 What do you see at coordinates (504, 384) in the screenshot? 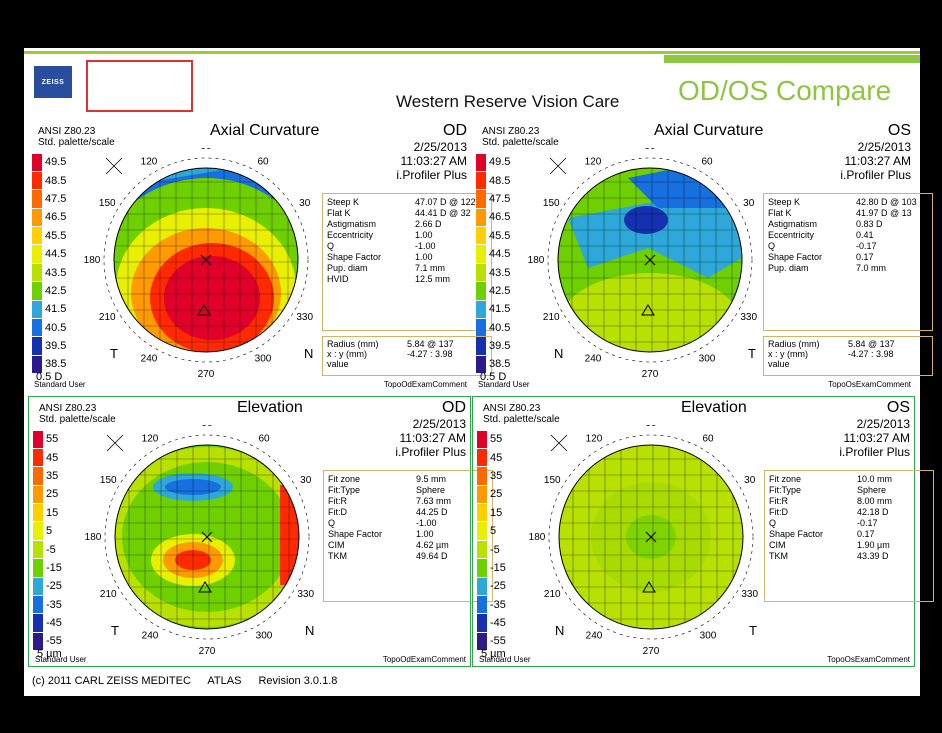
I see `user-label: Standard User` at bounding box center [504, 384].